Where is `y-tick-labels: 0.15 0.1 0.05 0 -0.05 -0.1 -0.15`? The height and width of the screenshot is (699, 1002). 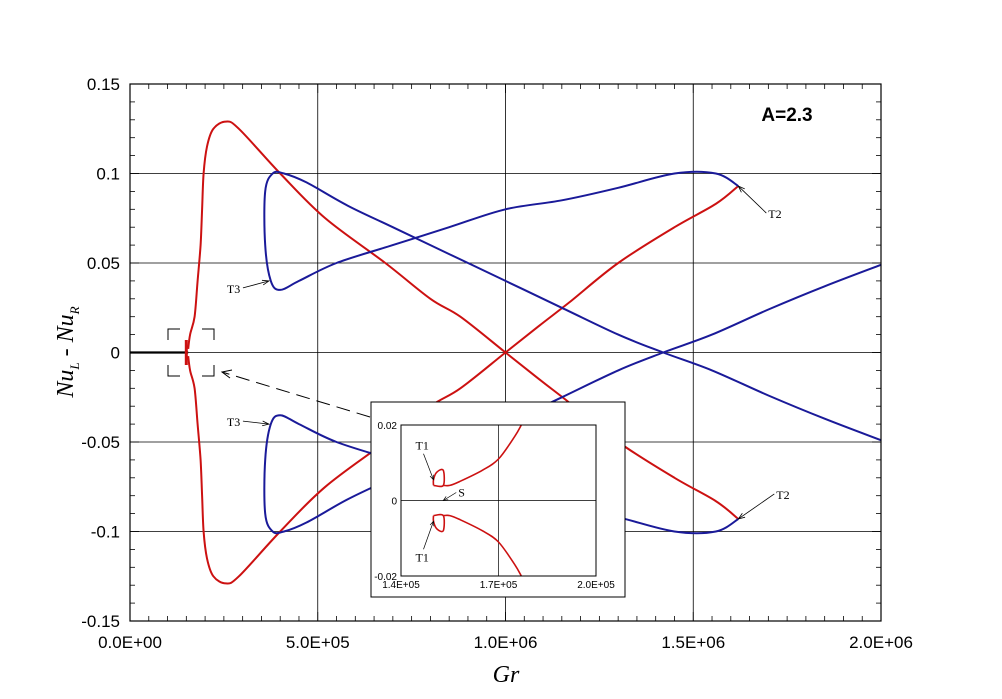
y-tick-labels: 0.15 0.1 0.05 0 -0.05 -0.1 -0.15 is located at coordinates (100, 353).